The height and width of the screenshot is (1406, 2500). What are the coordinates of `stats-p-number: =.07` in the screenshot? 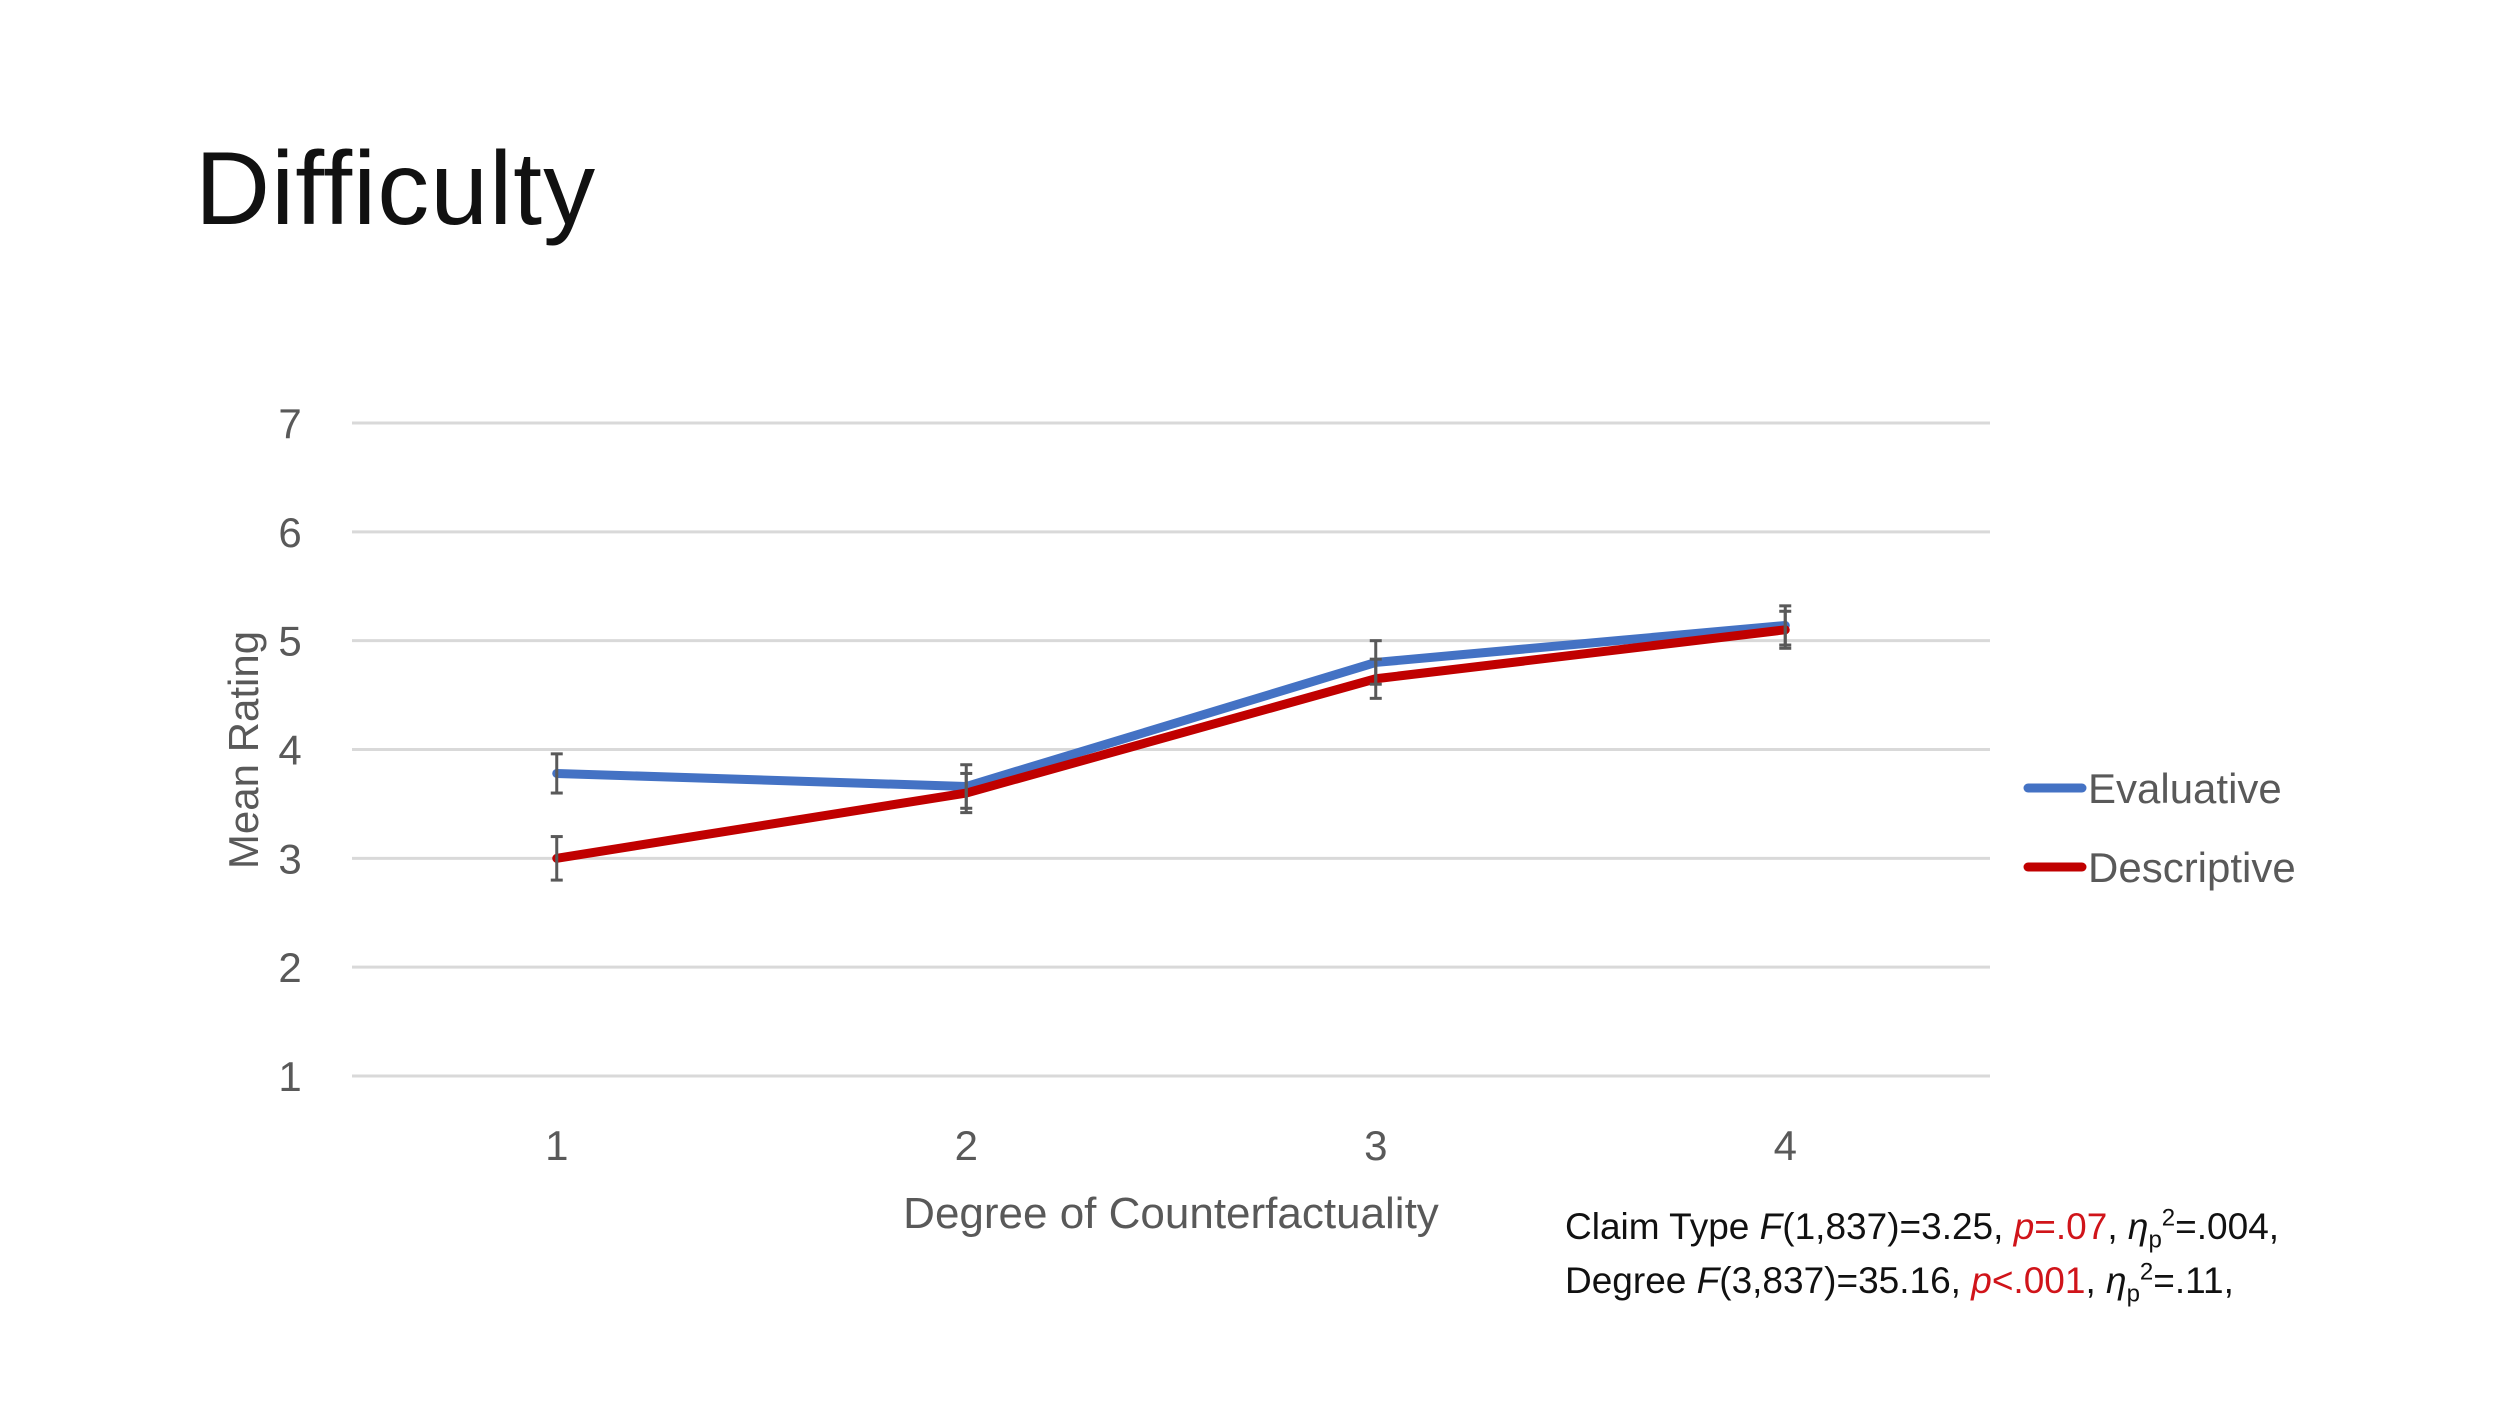 It's located at (2071, 1226).